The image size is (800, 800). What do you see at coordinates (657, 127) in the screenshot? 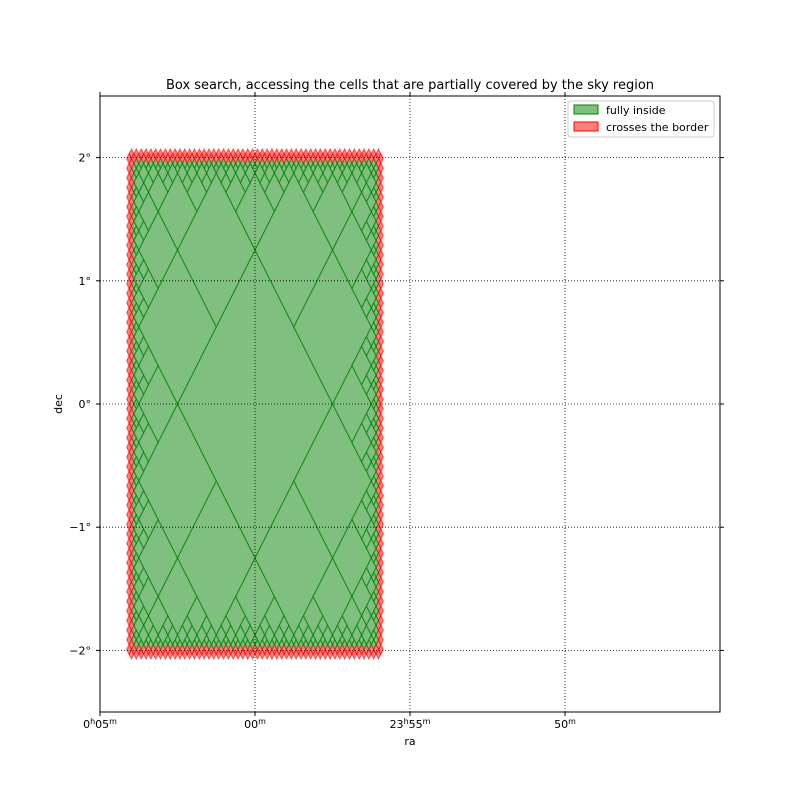
I see `legend-label-crosses-border: crosses the border` at bounding box center [657, 127].